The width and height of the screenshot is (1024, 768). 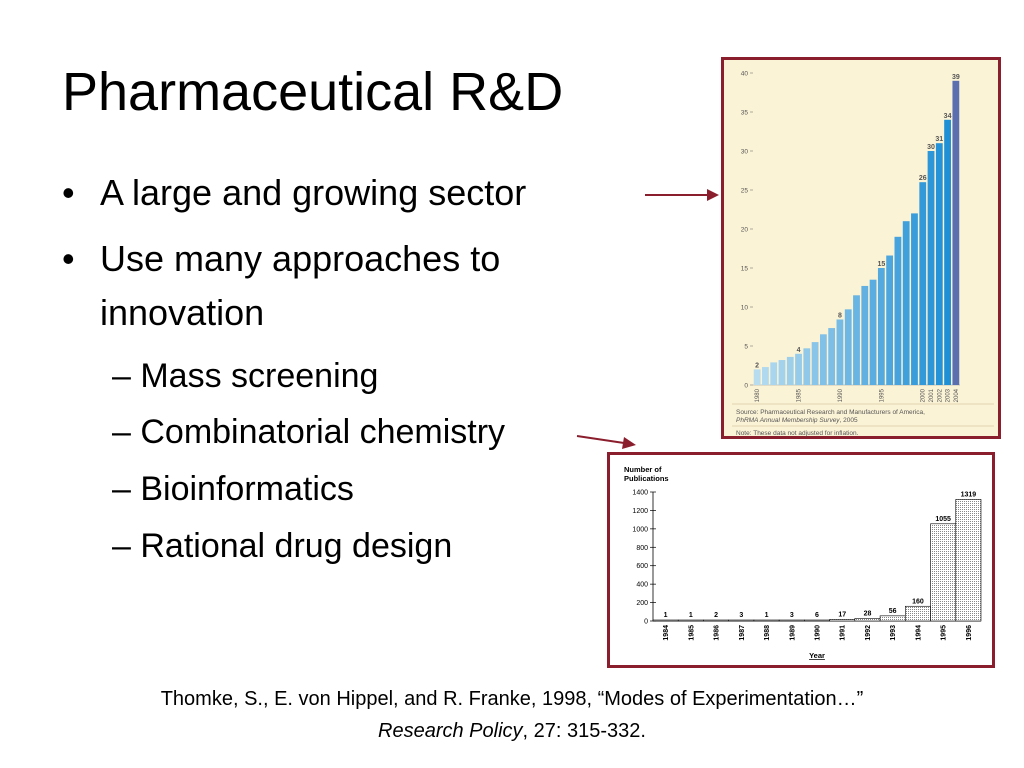 What do you see at coordinates (309, 432) in the screenshot?
I see `sub-bullet-combinatorial-chemistry: – Combinatorial chemistry` at bounding box center [309, 432].